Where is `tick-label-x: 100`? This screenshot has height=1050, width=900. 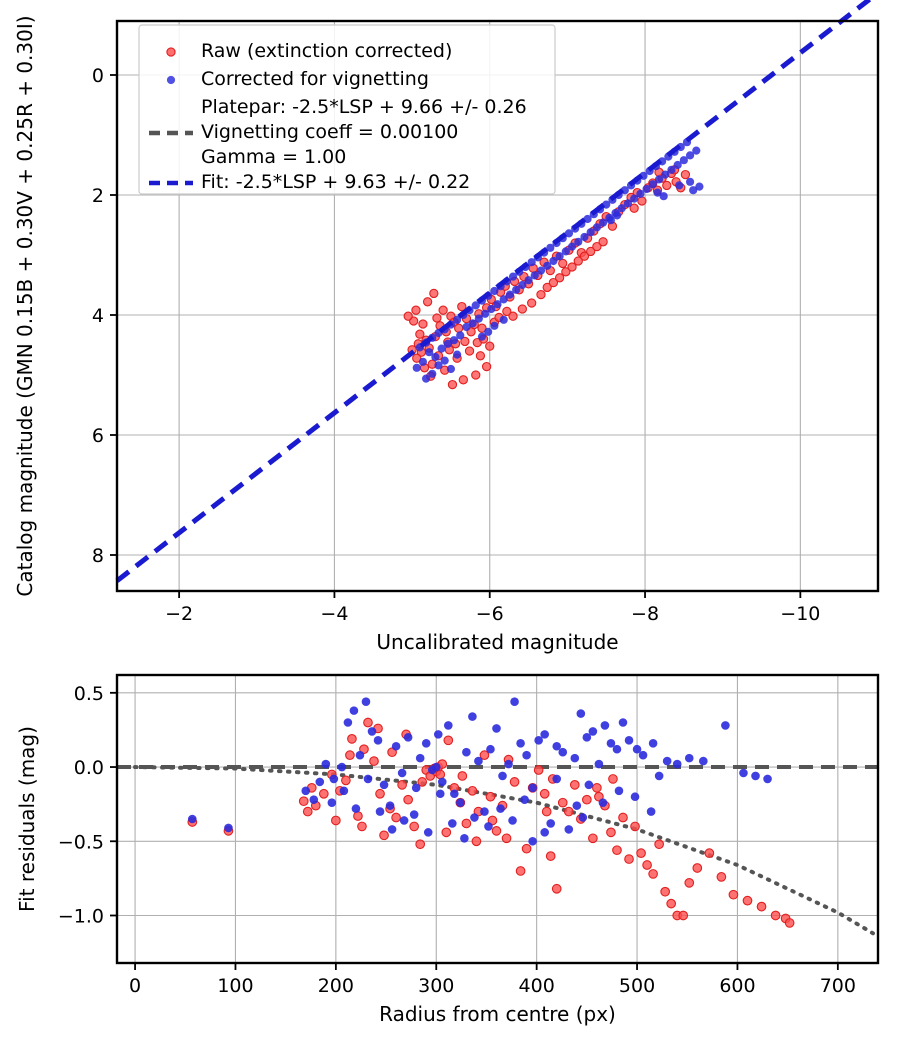
tick-label-x: 100 is located at coordinates (235, 986).